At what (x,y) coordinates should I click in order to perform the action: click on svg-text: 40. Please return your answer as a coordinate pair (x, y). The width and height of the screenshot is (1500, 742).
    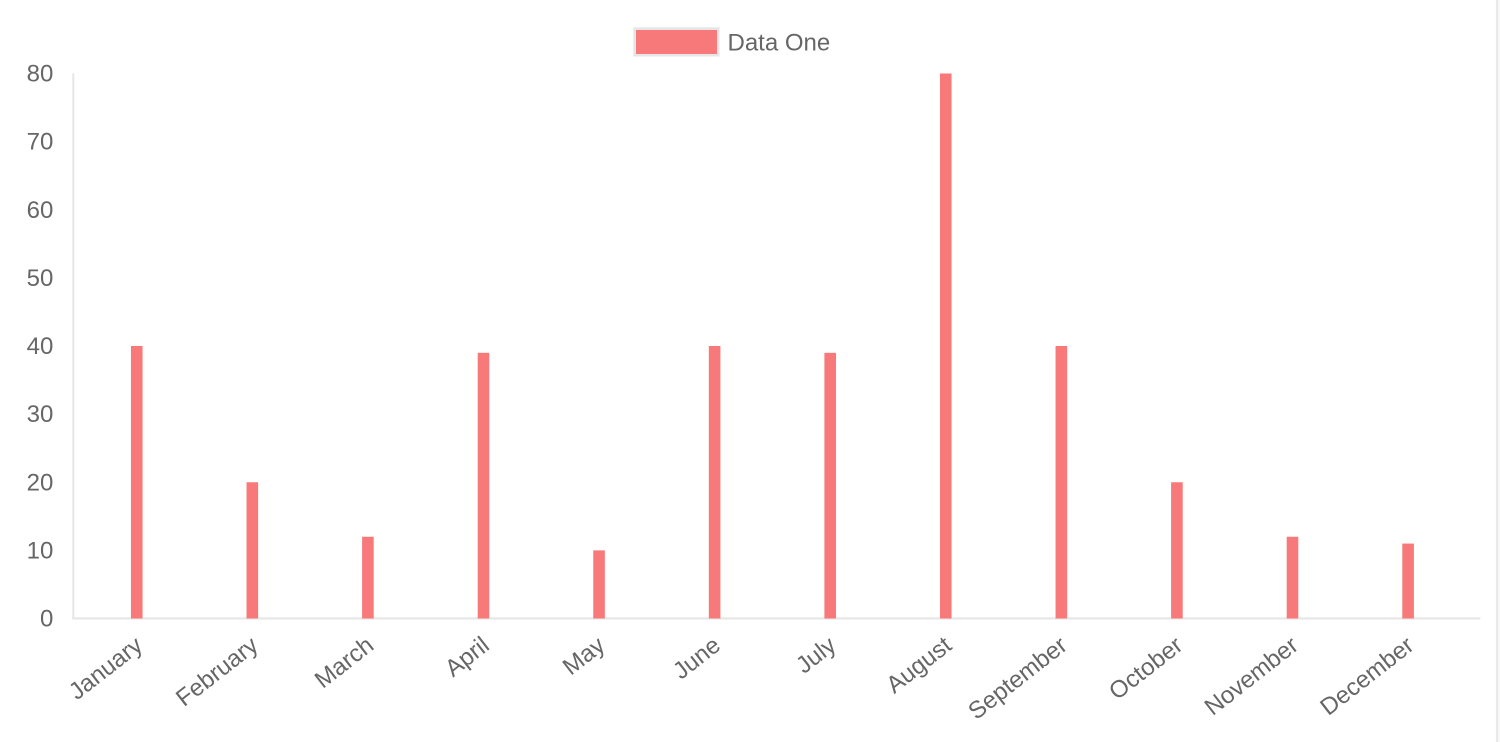
    Looking at the image, I should click on (40, 346).